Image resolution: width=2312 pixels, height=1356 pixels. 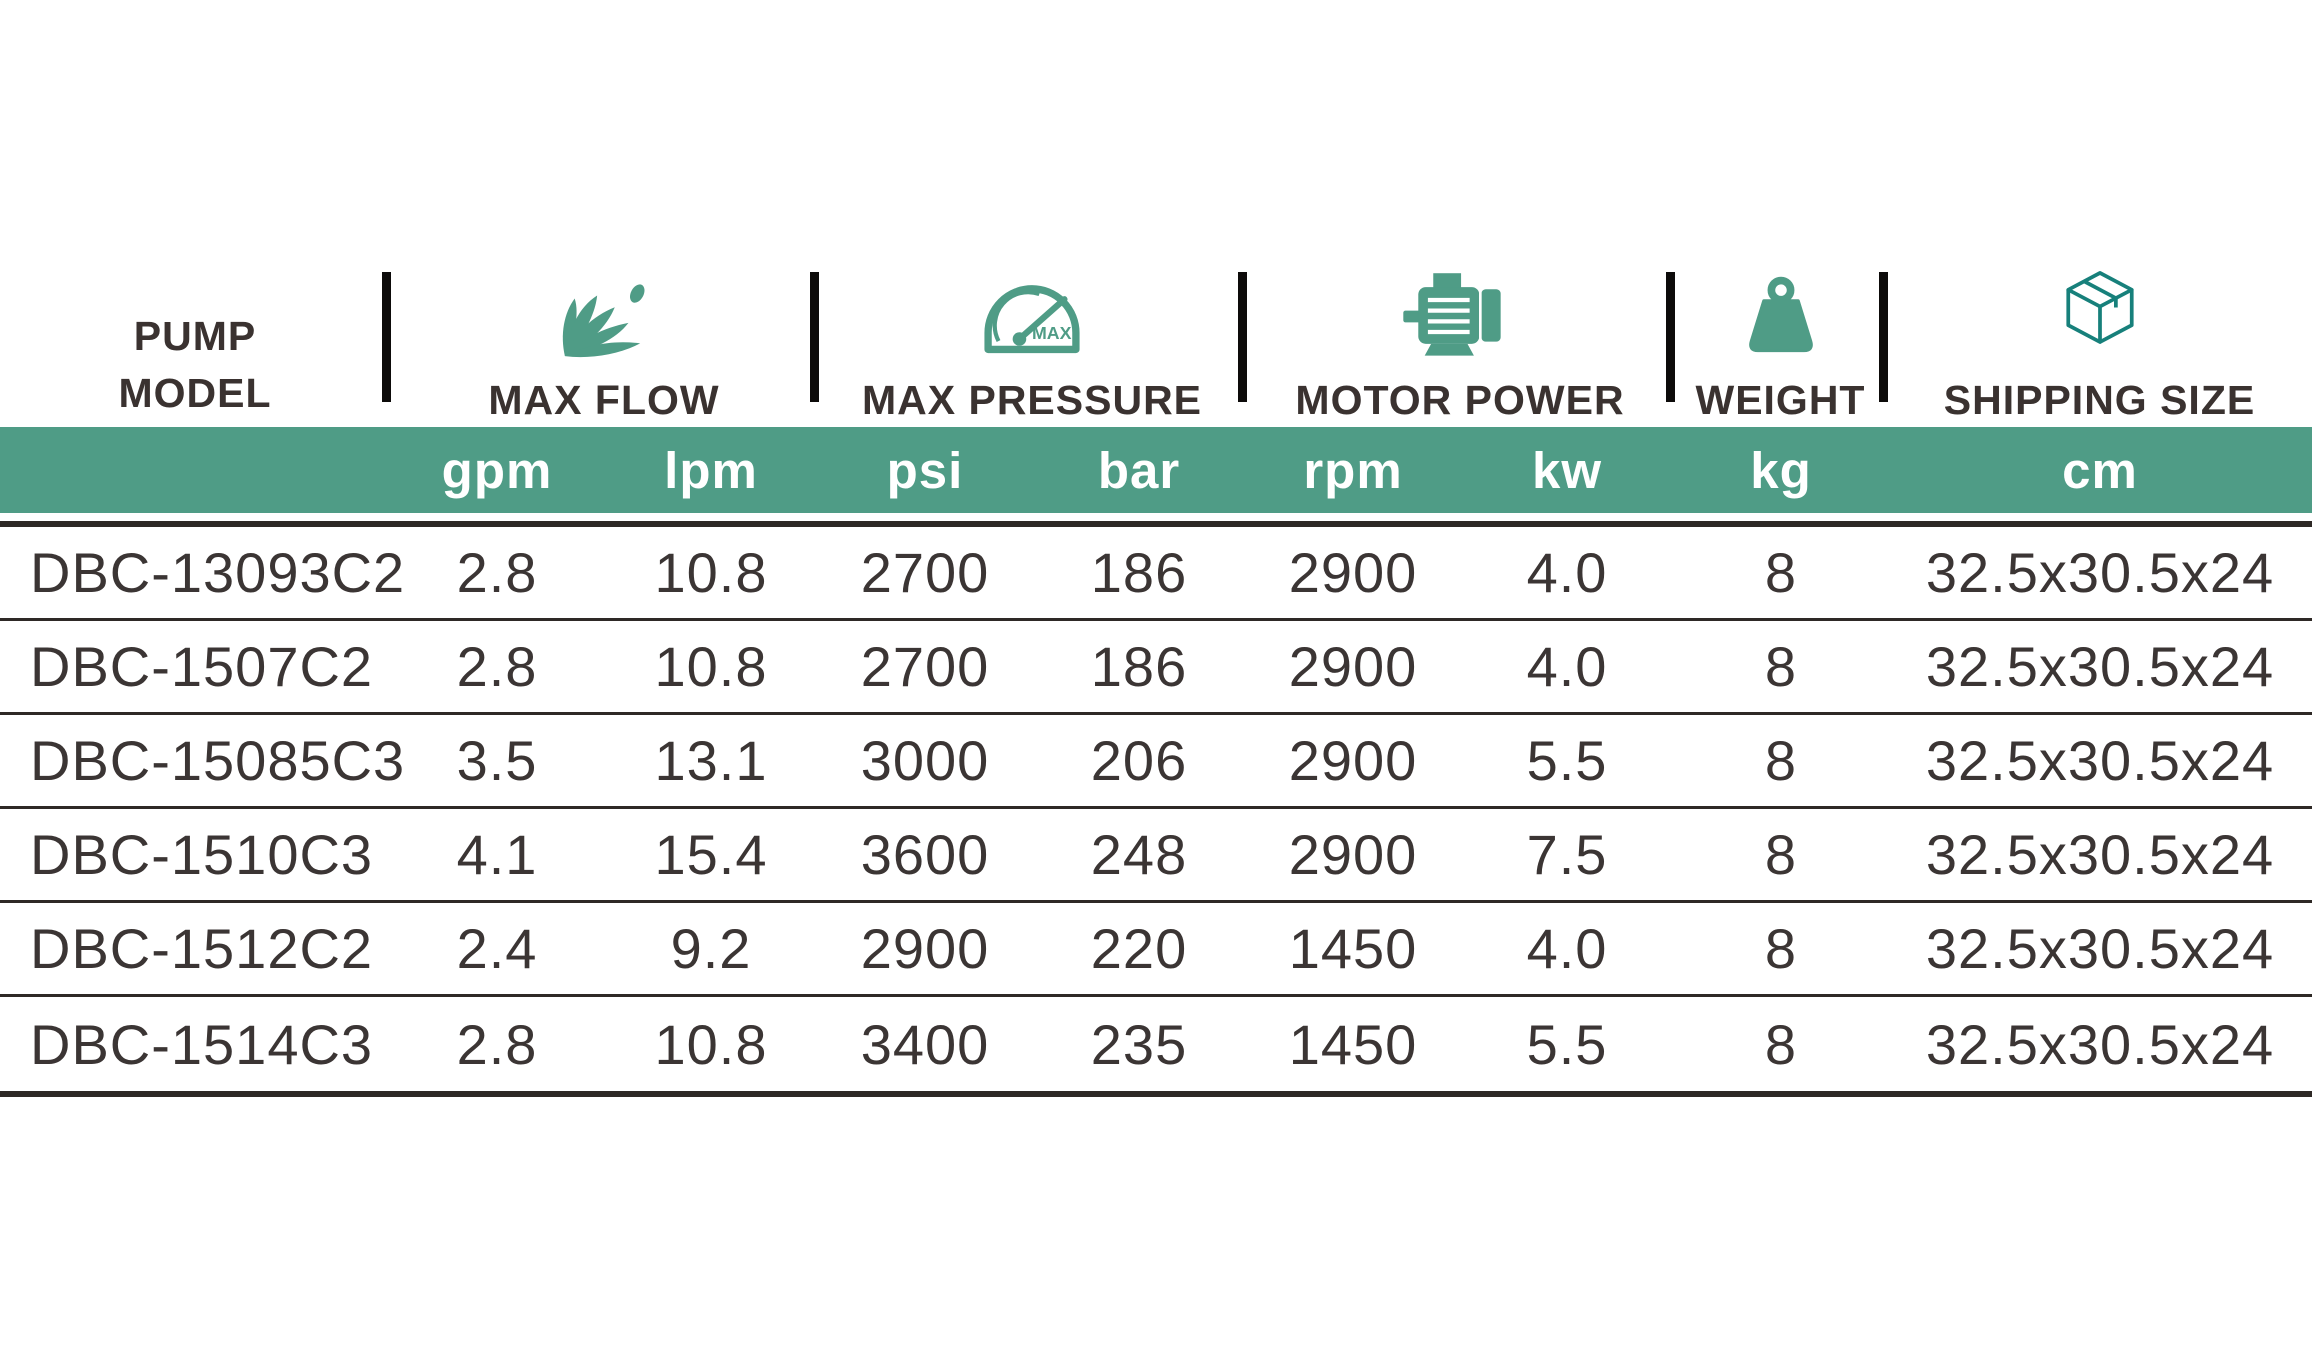 I want to click on pump-model-line1: PUMP, so click(x=195, y=336).